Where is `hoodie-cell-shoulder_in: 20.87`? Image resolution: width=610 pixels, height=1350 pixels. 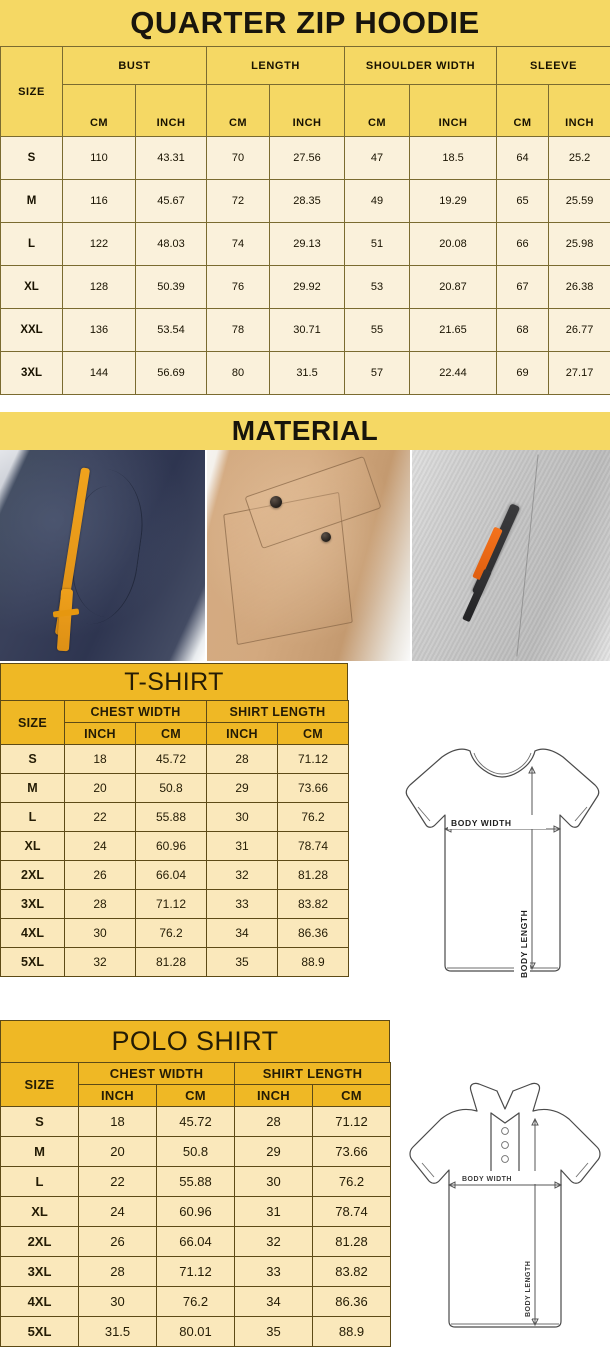
hoodie-cell-shoulder_in: 20.87 is located at coordinates (453, 287).